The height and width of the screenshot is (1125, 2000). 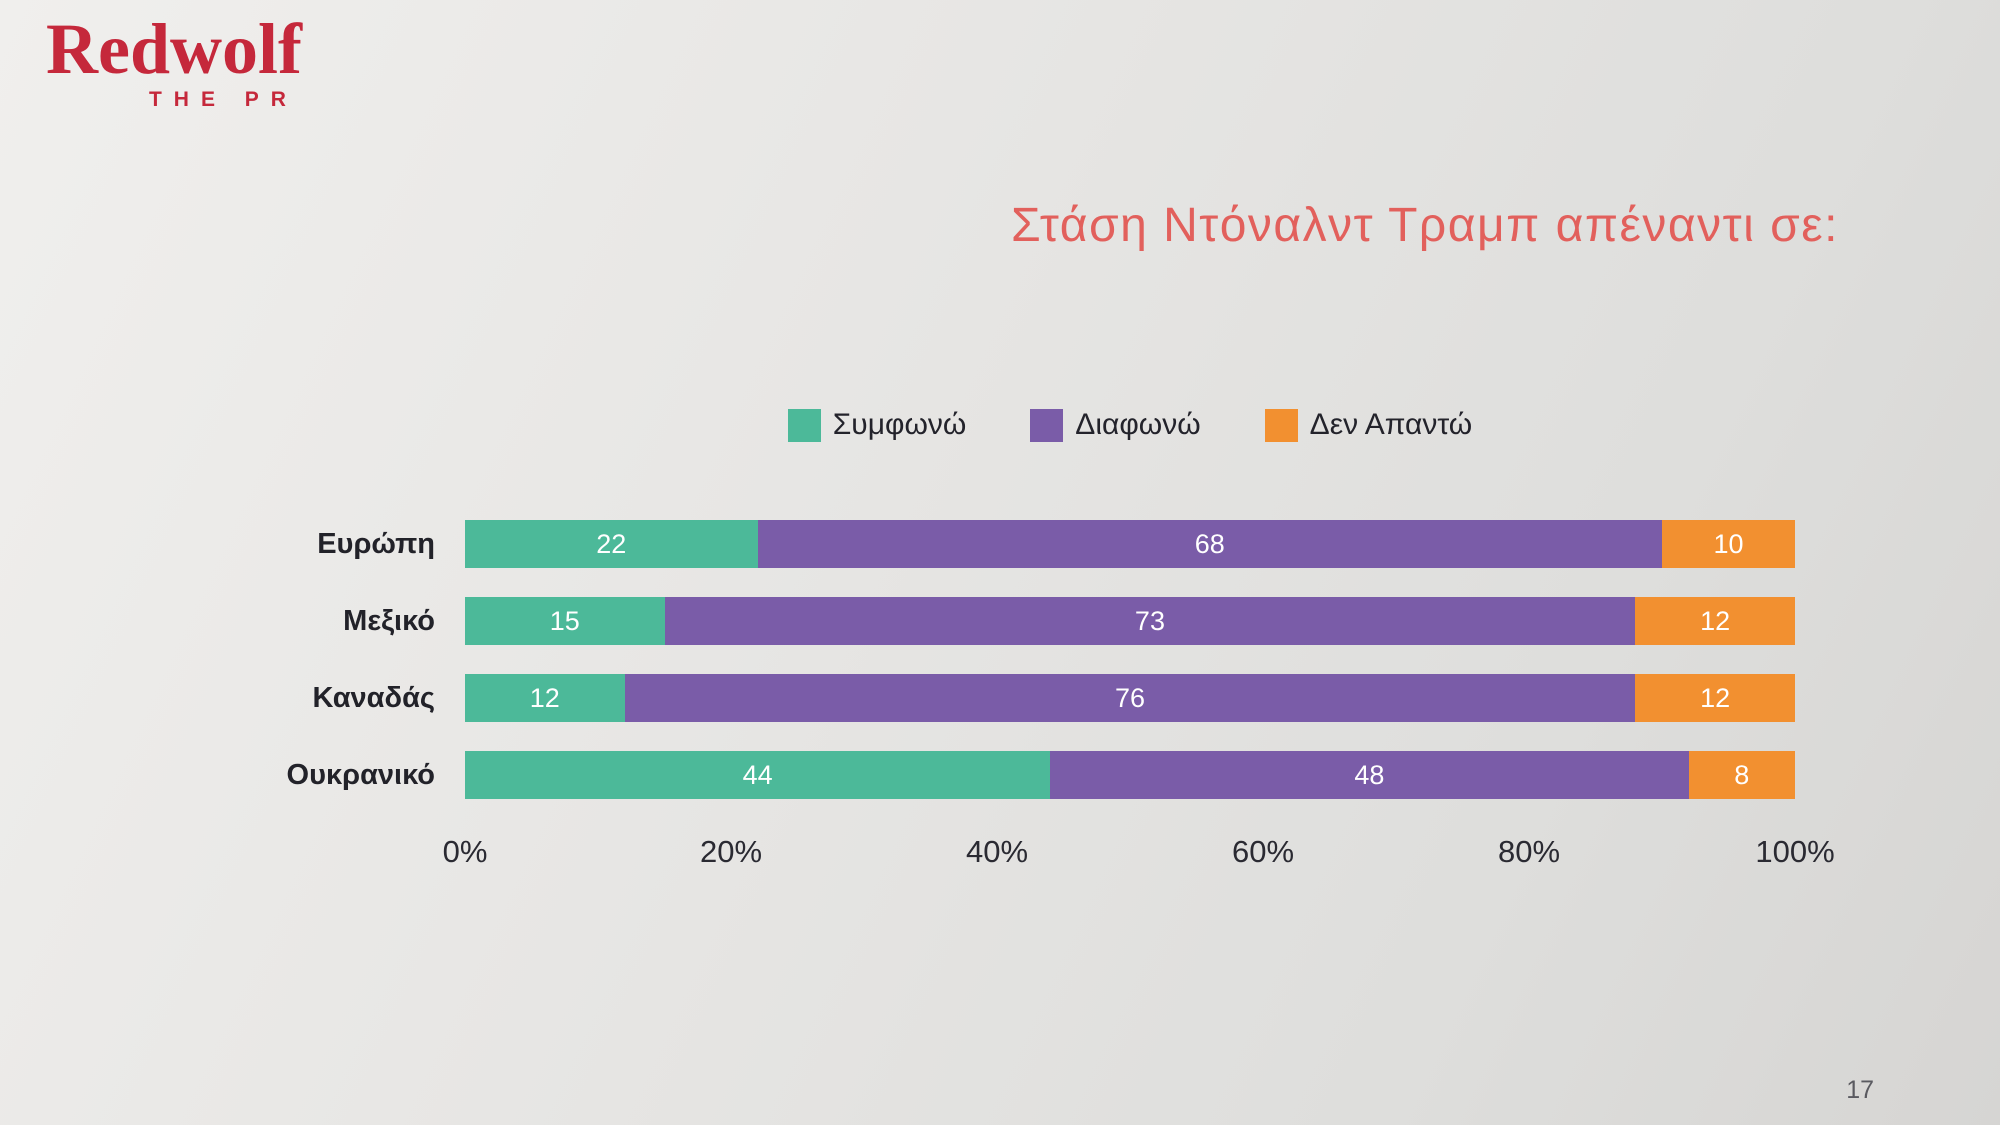 I want to click on bar-segment: 73, so click(x=1150, y=621).